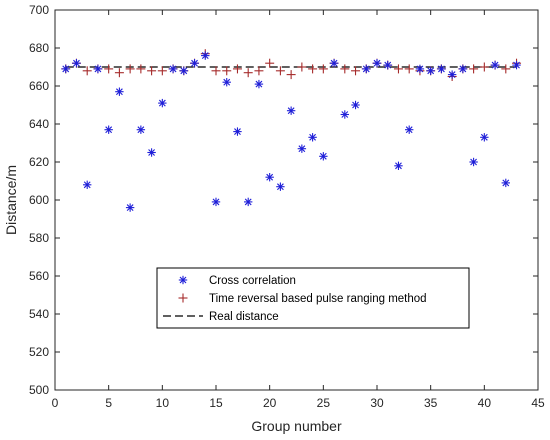  I want to click on legend-label: Real distance, so click(244, 317).